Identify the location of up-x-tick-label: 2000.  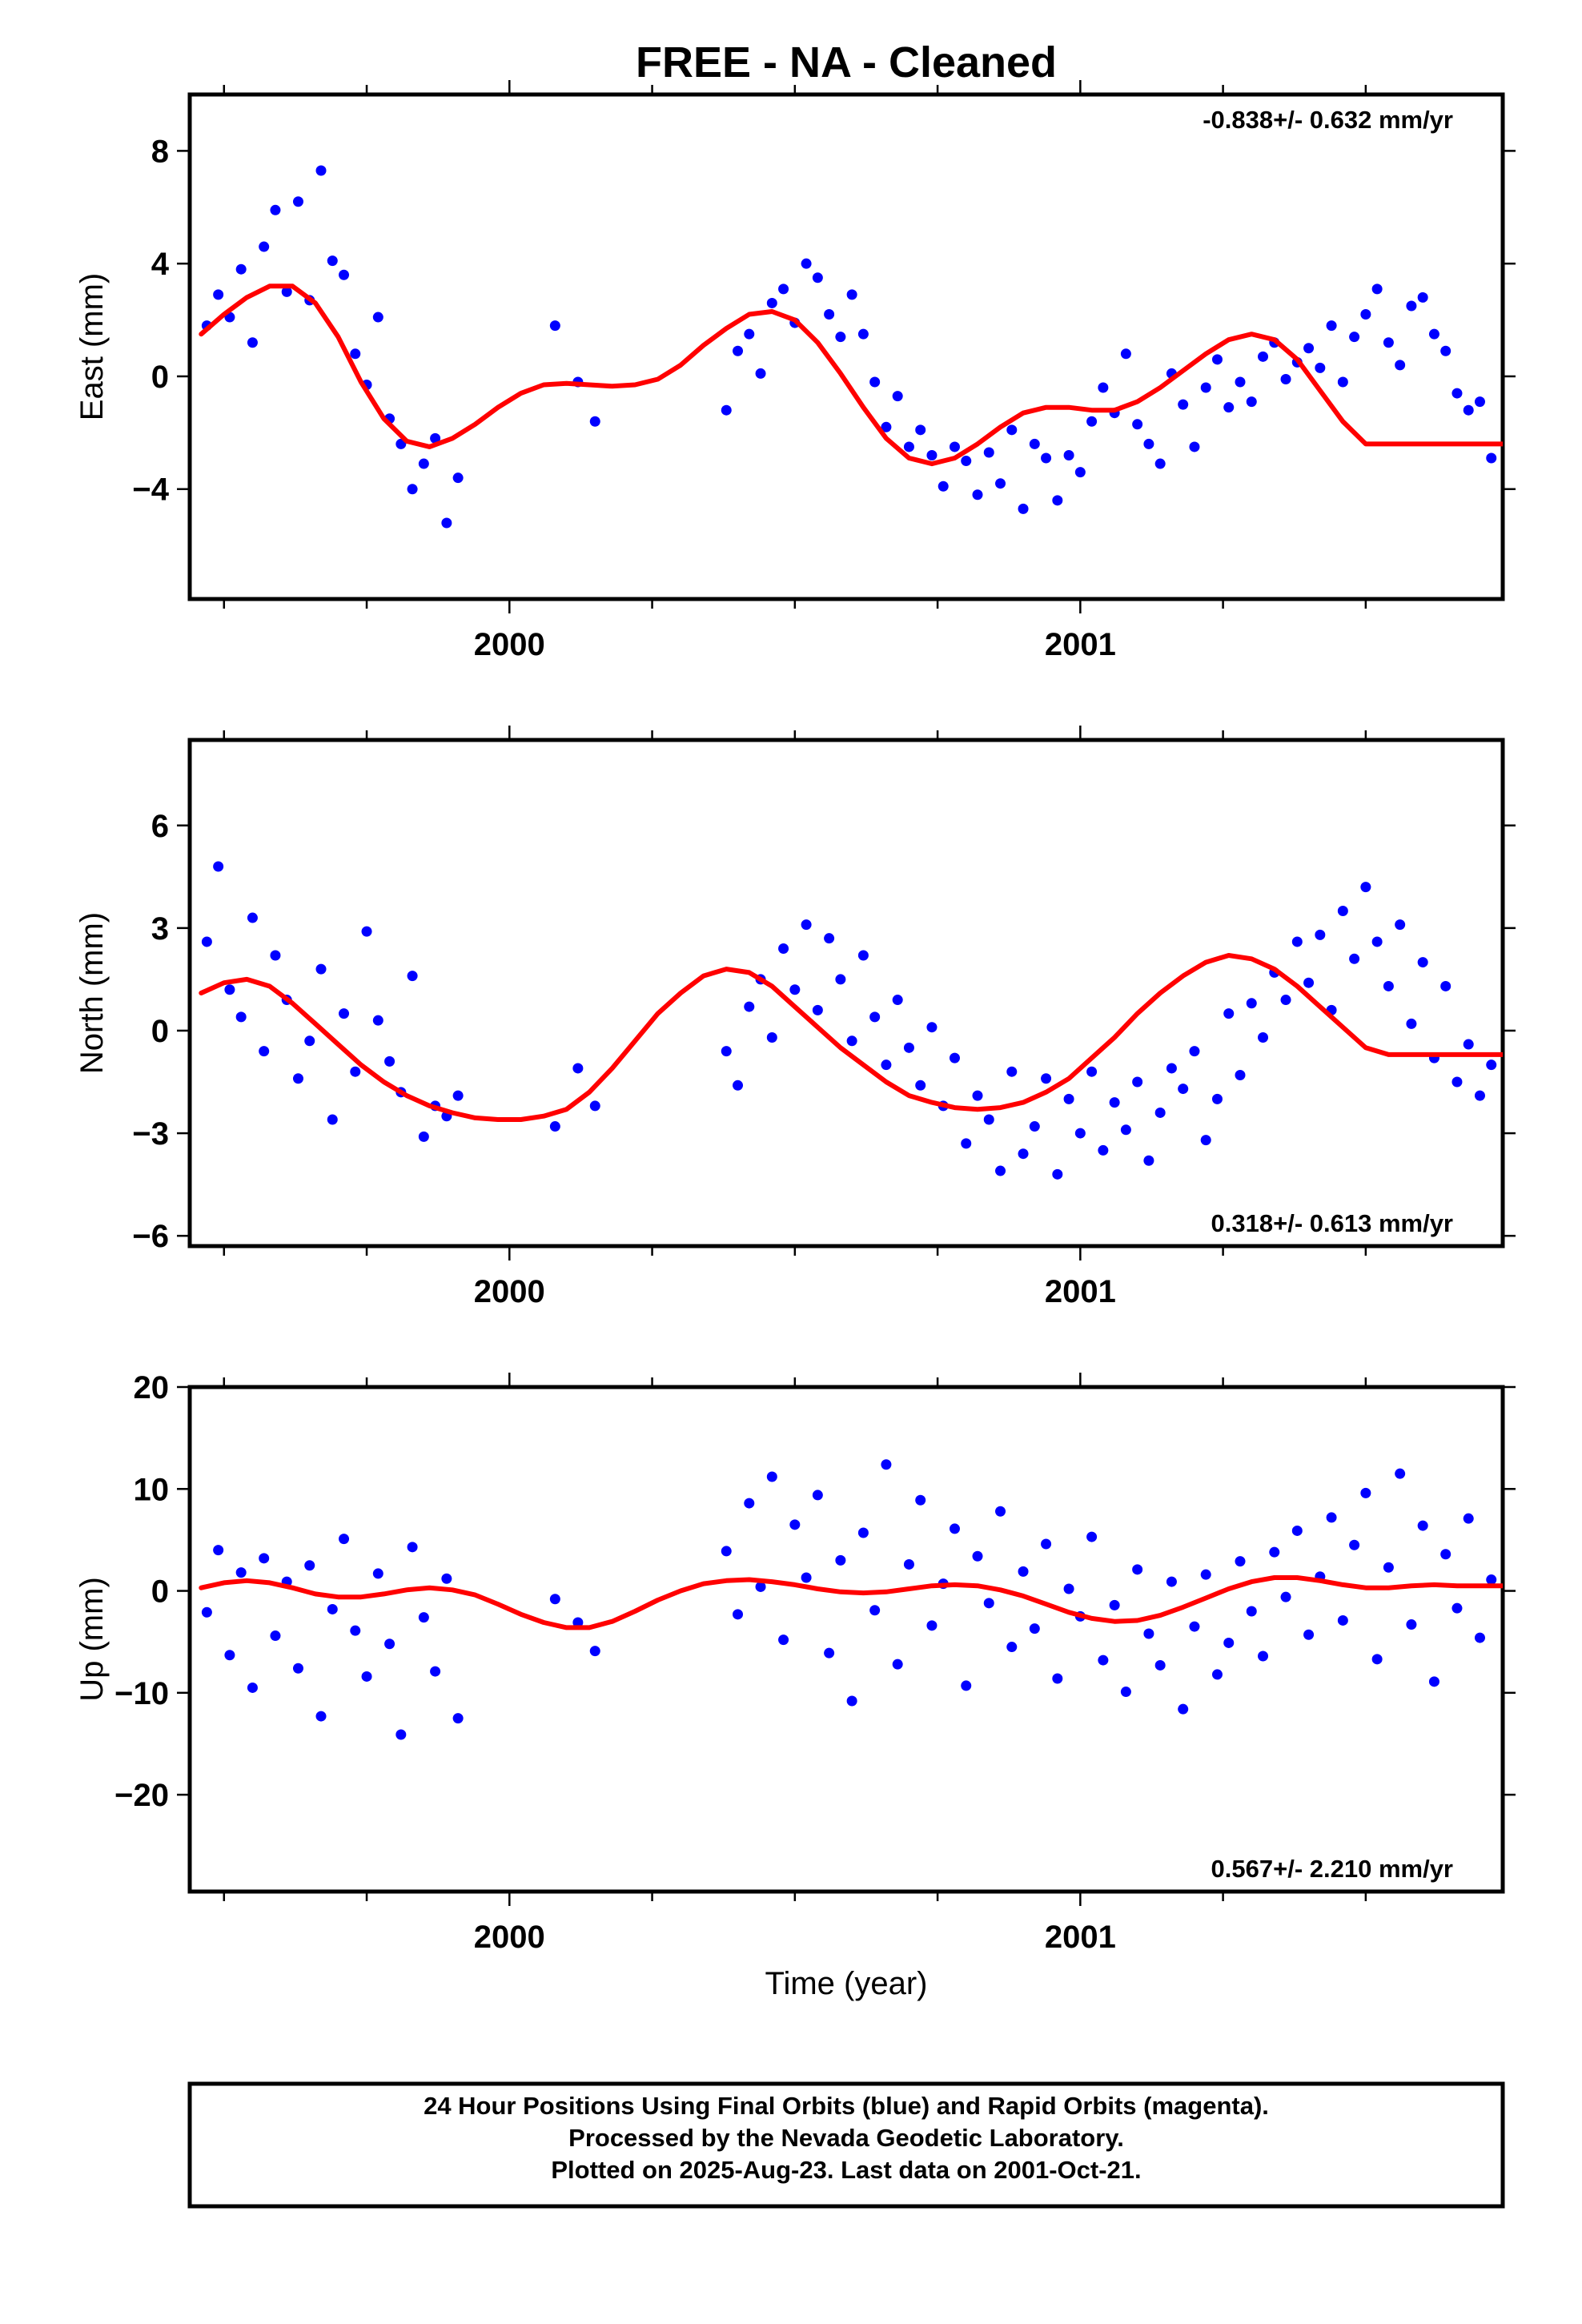
(510, 1938).